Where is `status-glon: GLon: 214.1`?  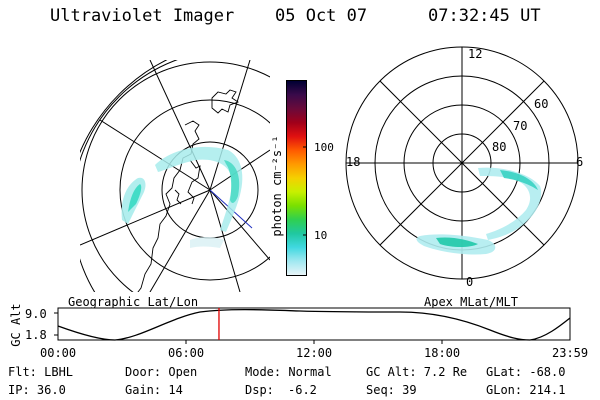
status-glon: GLon: 214.1 is located at coordinates (526, 390).